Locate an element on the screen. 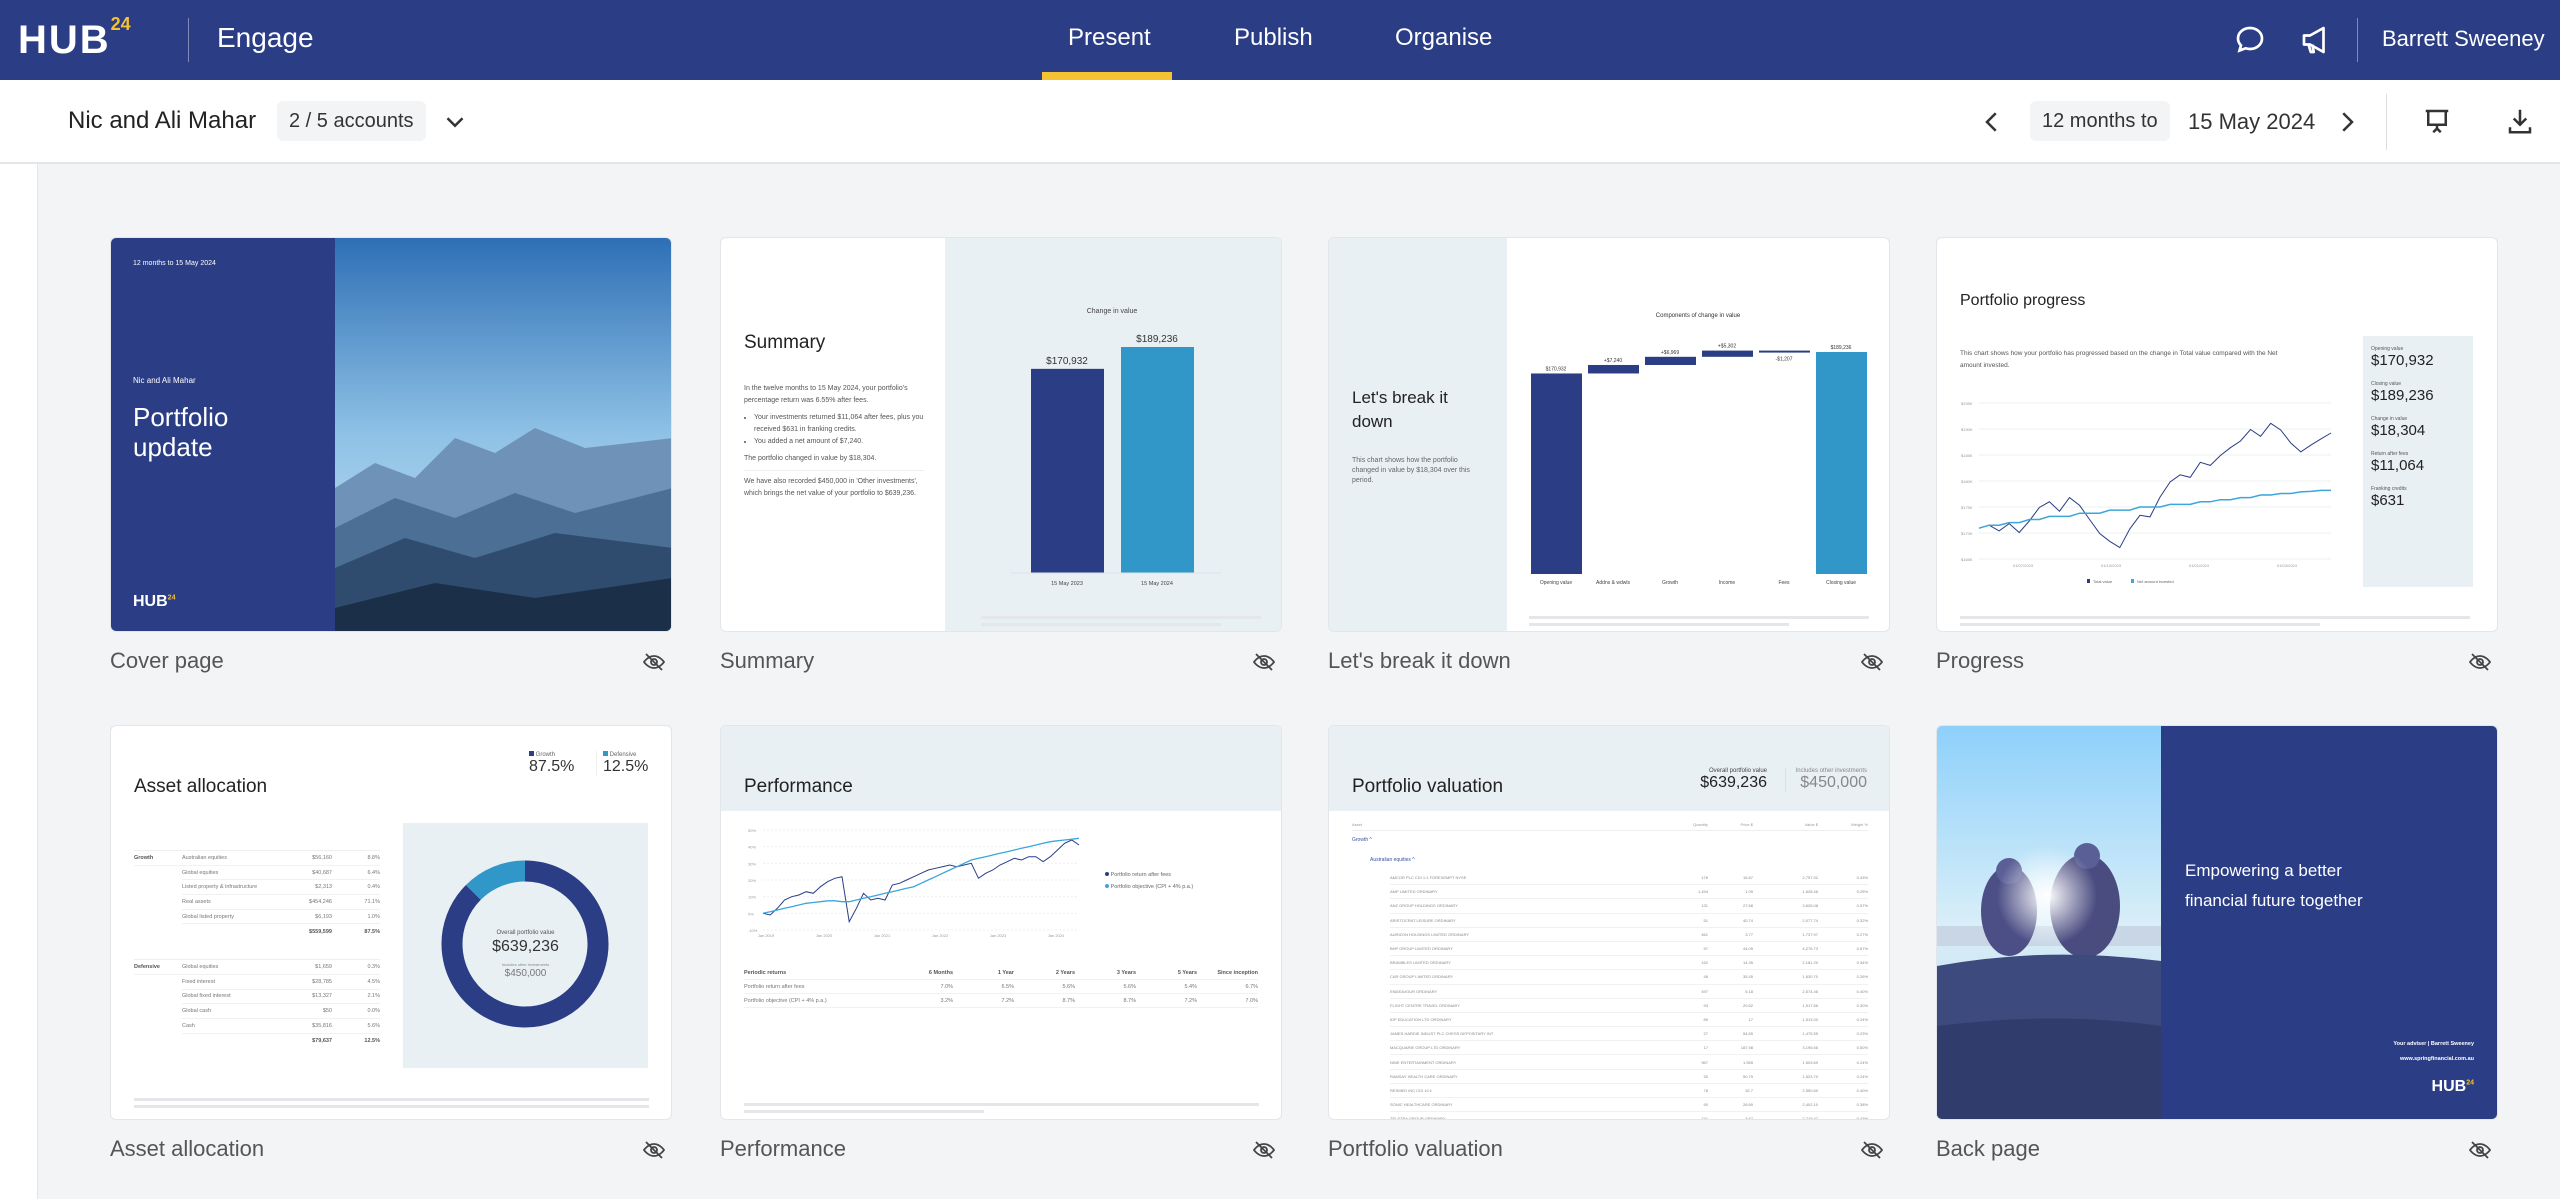 The height and width of the screenshot is (1199, 2560). accounts-badge: 2 / 5 accounts is located at coordinates (351, 121).